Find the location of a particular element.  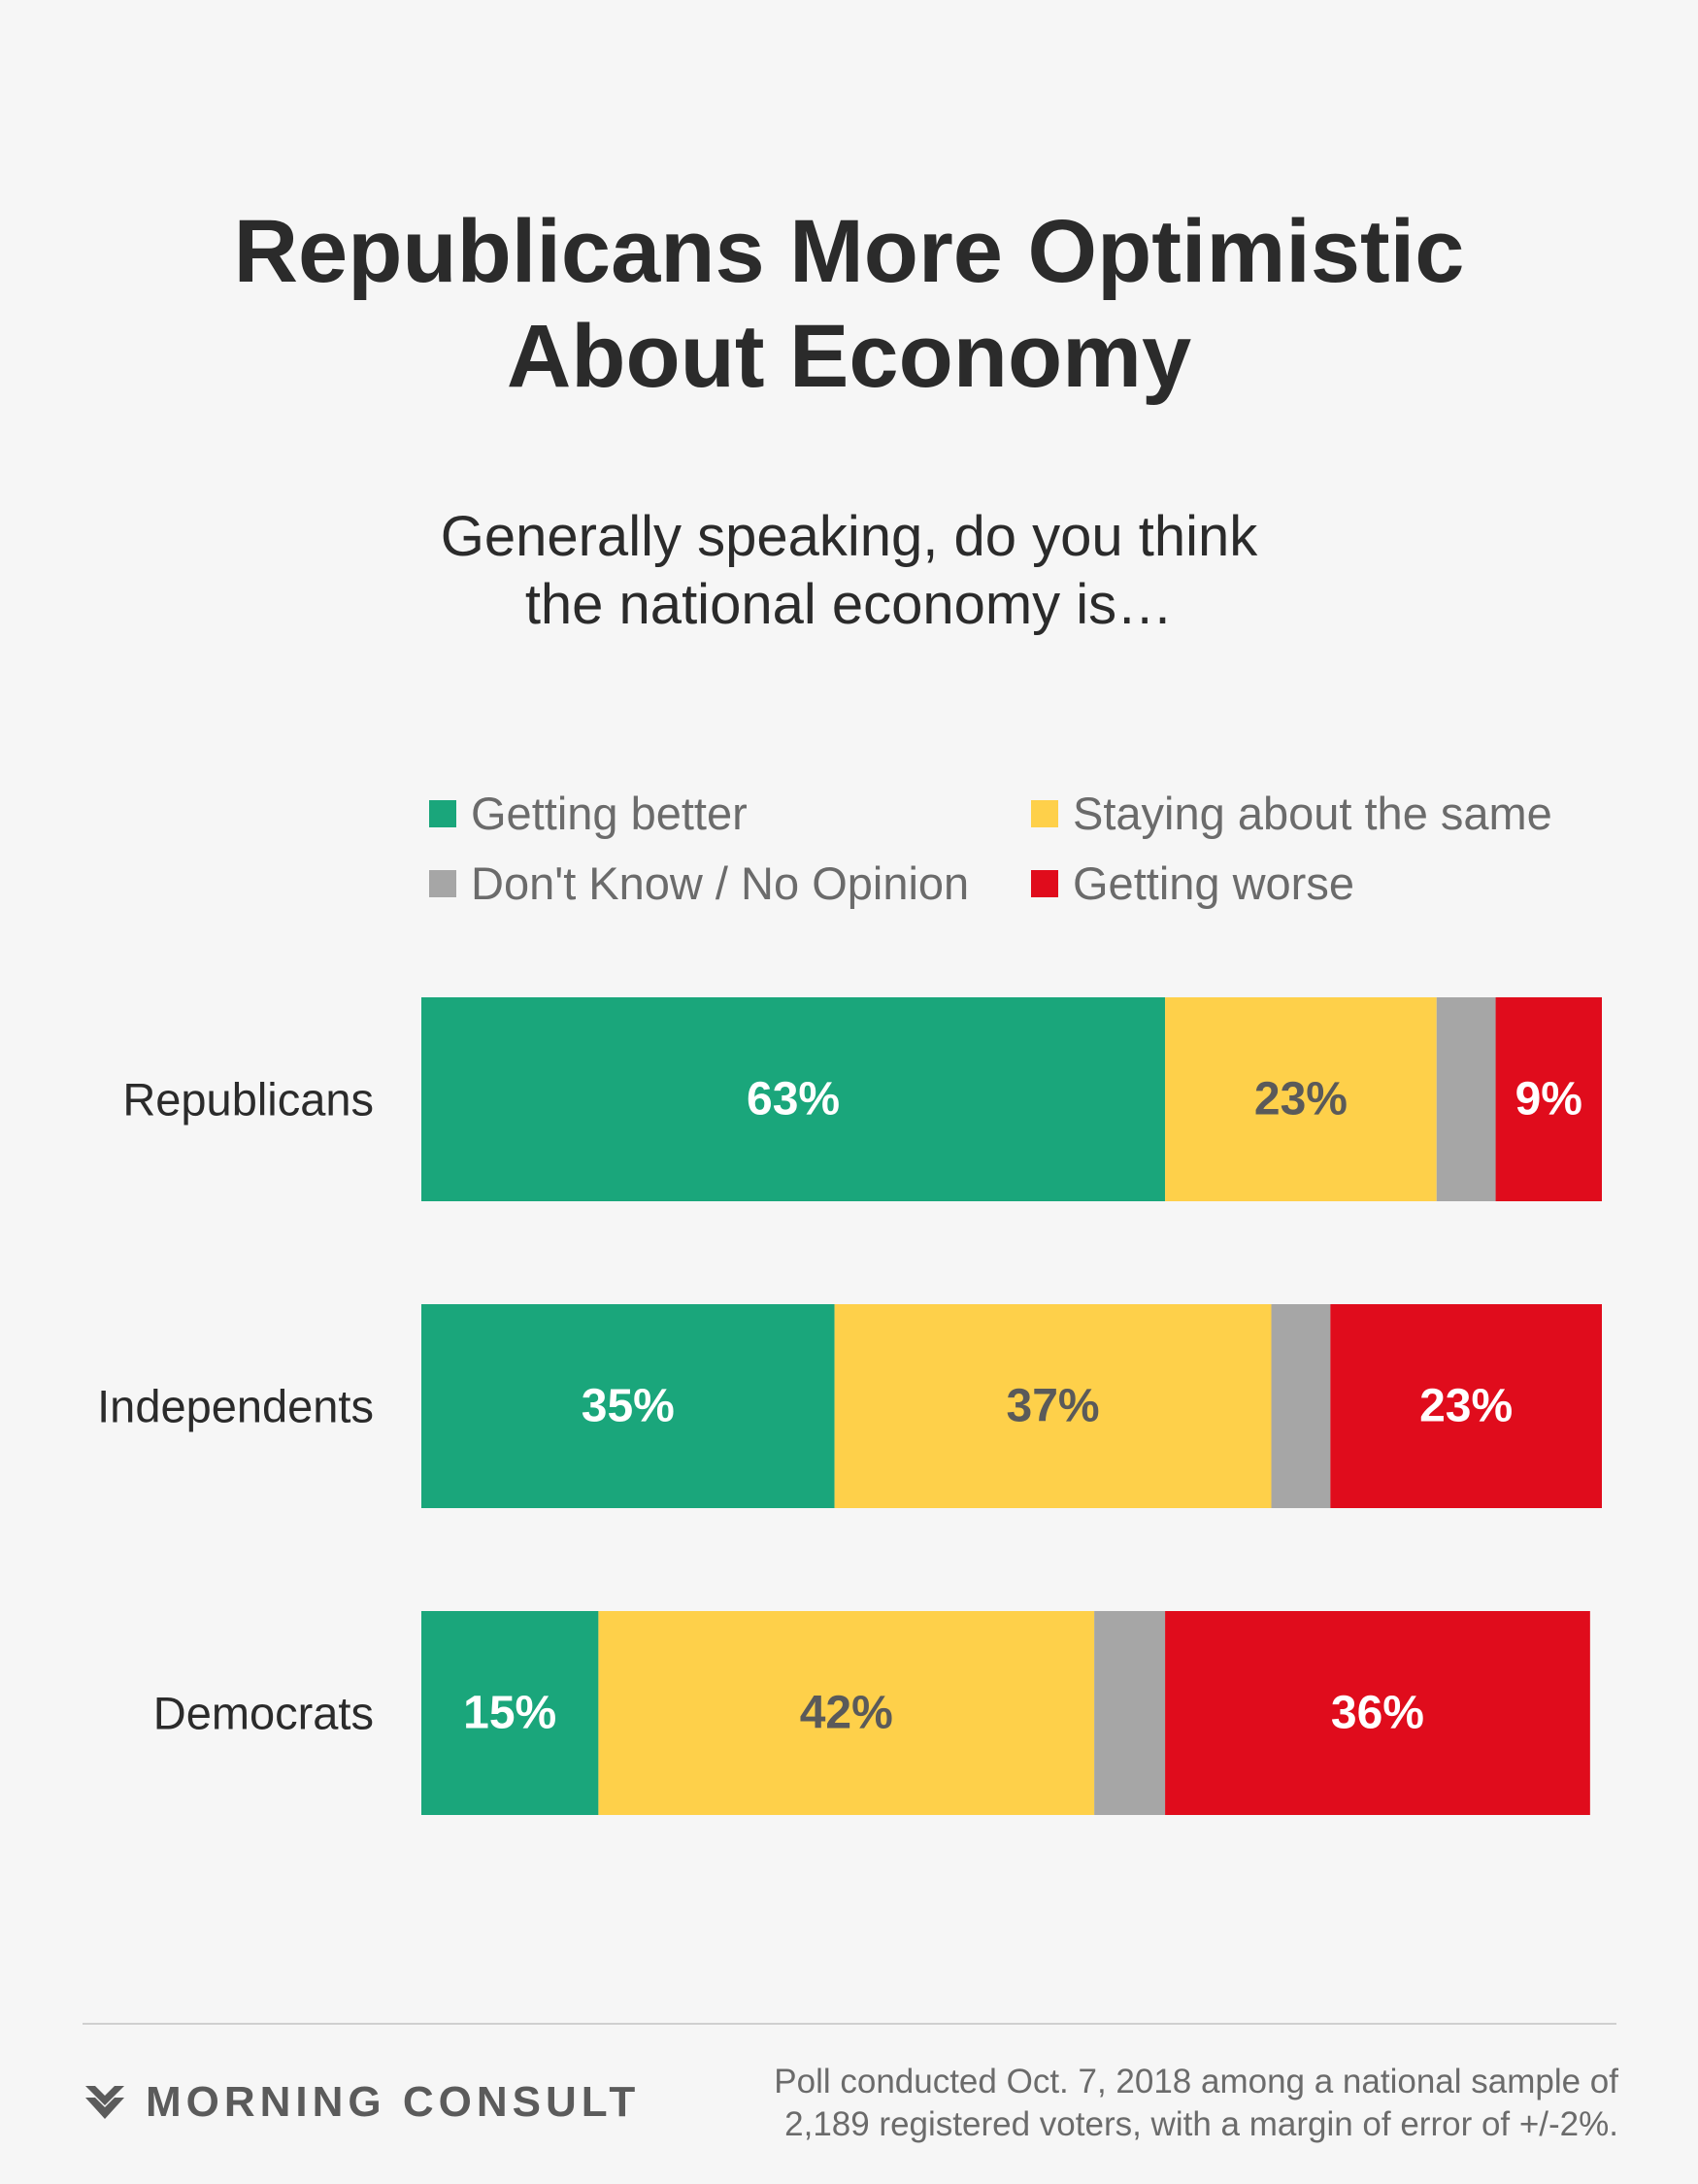

bar-republicans-getting-worse is located at coordinates (1549, 1099).